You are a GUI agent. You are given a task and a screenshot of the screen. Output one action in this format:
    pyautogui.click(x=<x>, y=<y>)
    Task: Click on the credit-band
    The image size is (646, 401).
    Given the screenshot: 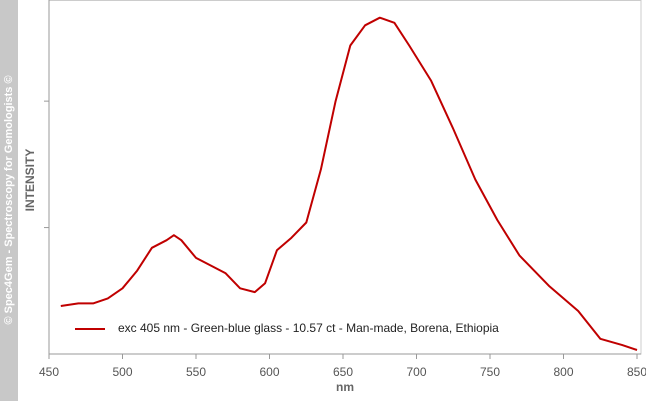 What is the action you would take?
    pyautogui.click(x=9, y=200)
    